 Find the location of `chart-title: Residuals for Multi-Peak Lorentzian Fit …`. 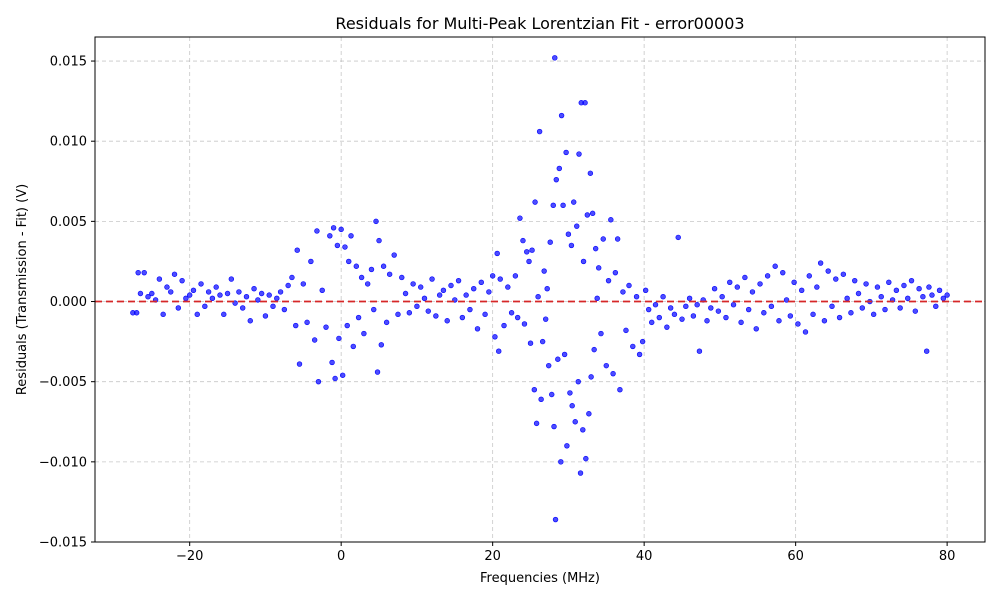

chart-title: Residuals for Multi-Peak Lorentzian Fit … is located at coordinates (539, 23).